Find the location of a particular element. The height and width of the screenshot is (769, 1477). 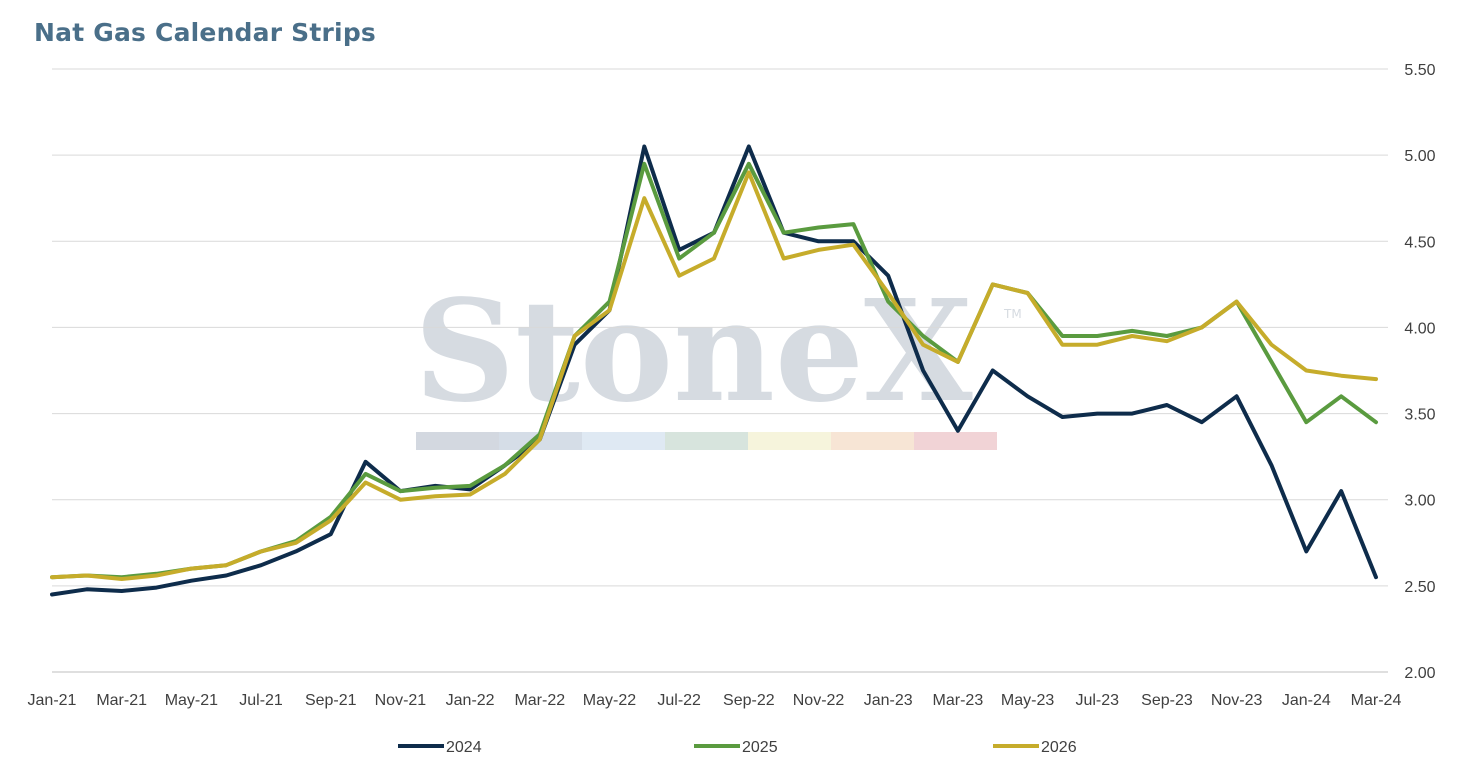

stonex-watermark: StoneX TM is located at coordinates (718, 360).